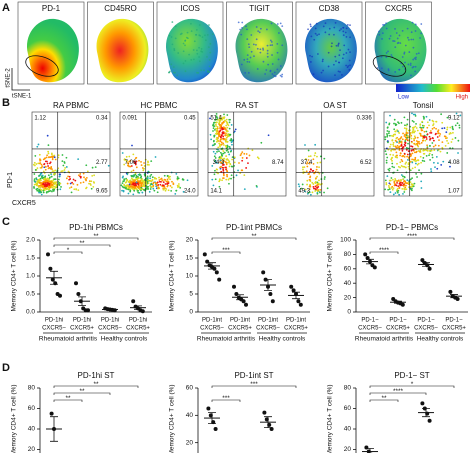 The height and width of the screenshot is (453, 474). I want to click on chart-title: PD-1int PBMCs, so click(254, 227).